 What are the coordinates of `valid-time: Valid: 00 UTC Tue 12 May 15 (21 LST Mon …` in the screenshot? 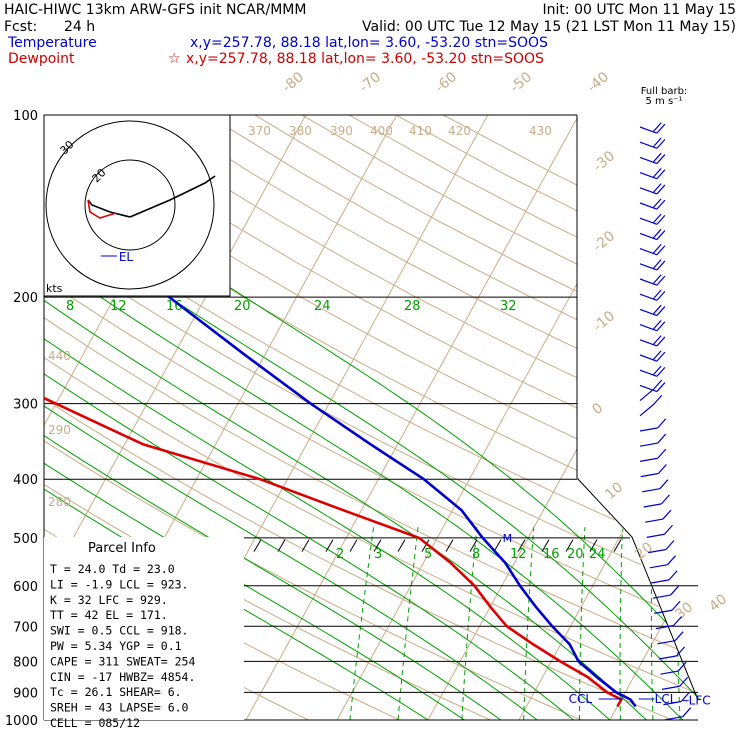 It's located at (549, 27).